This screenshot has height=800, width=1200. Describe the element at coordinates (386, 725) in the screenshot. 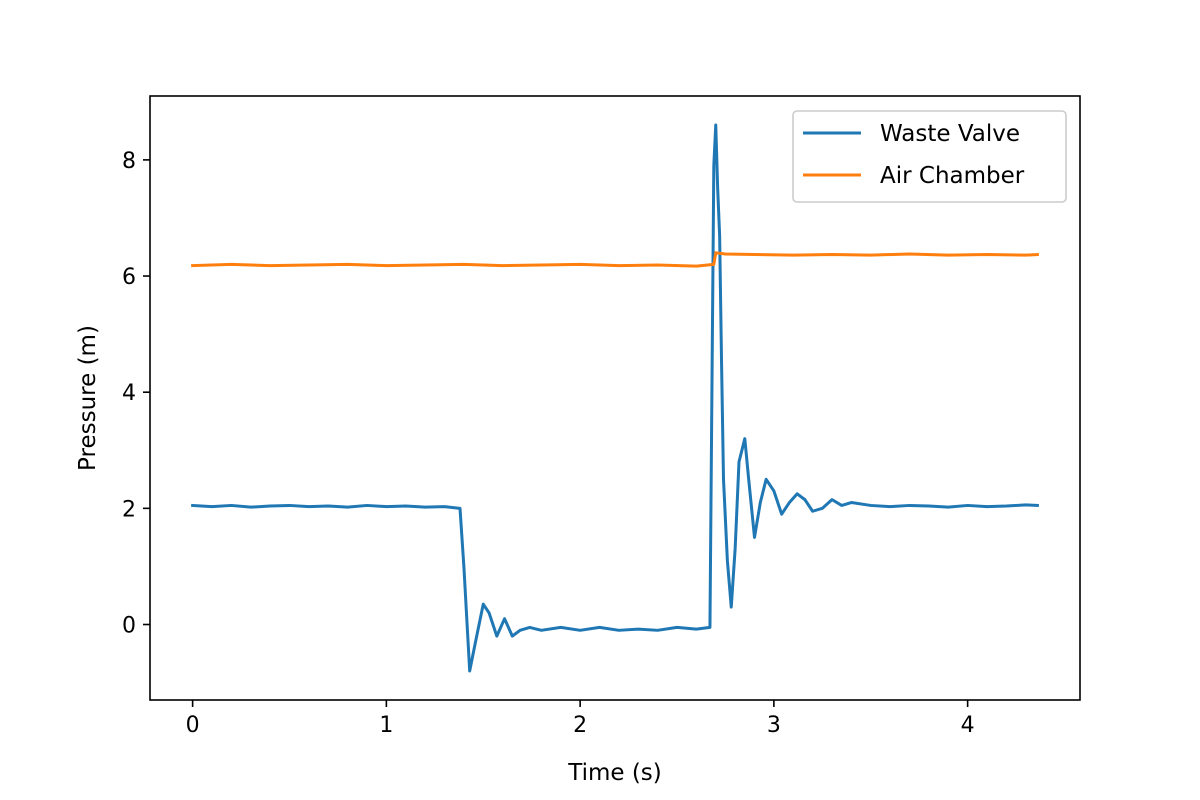

I see `x-tick-label: 1` at that location.